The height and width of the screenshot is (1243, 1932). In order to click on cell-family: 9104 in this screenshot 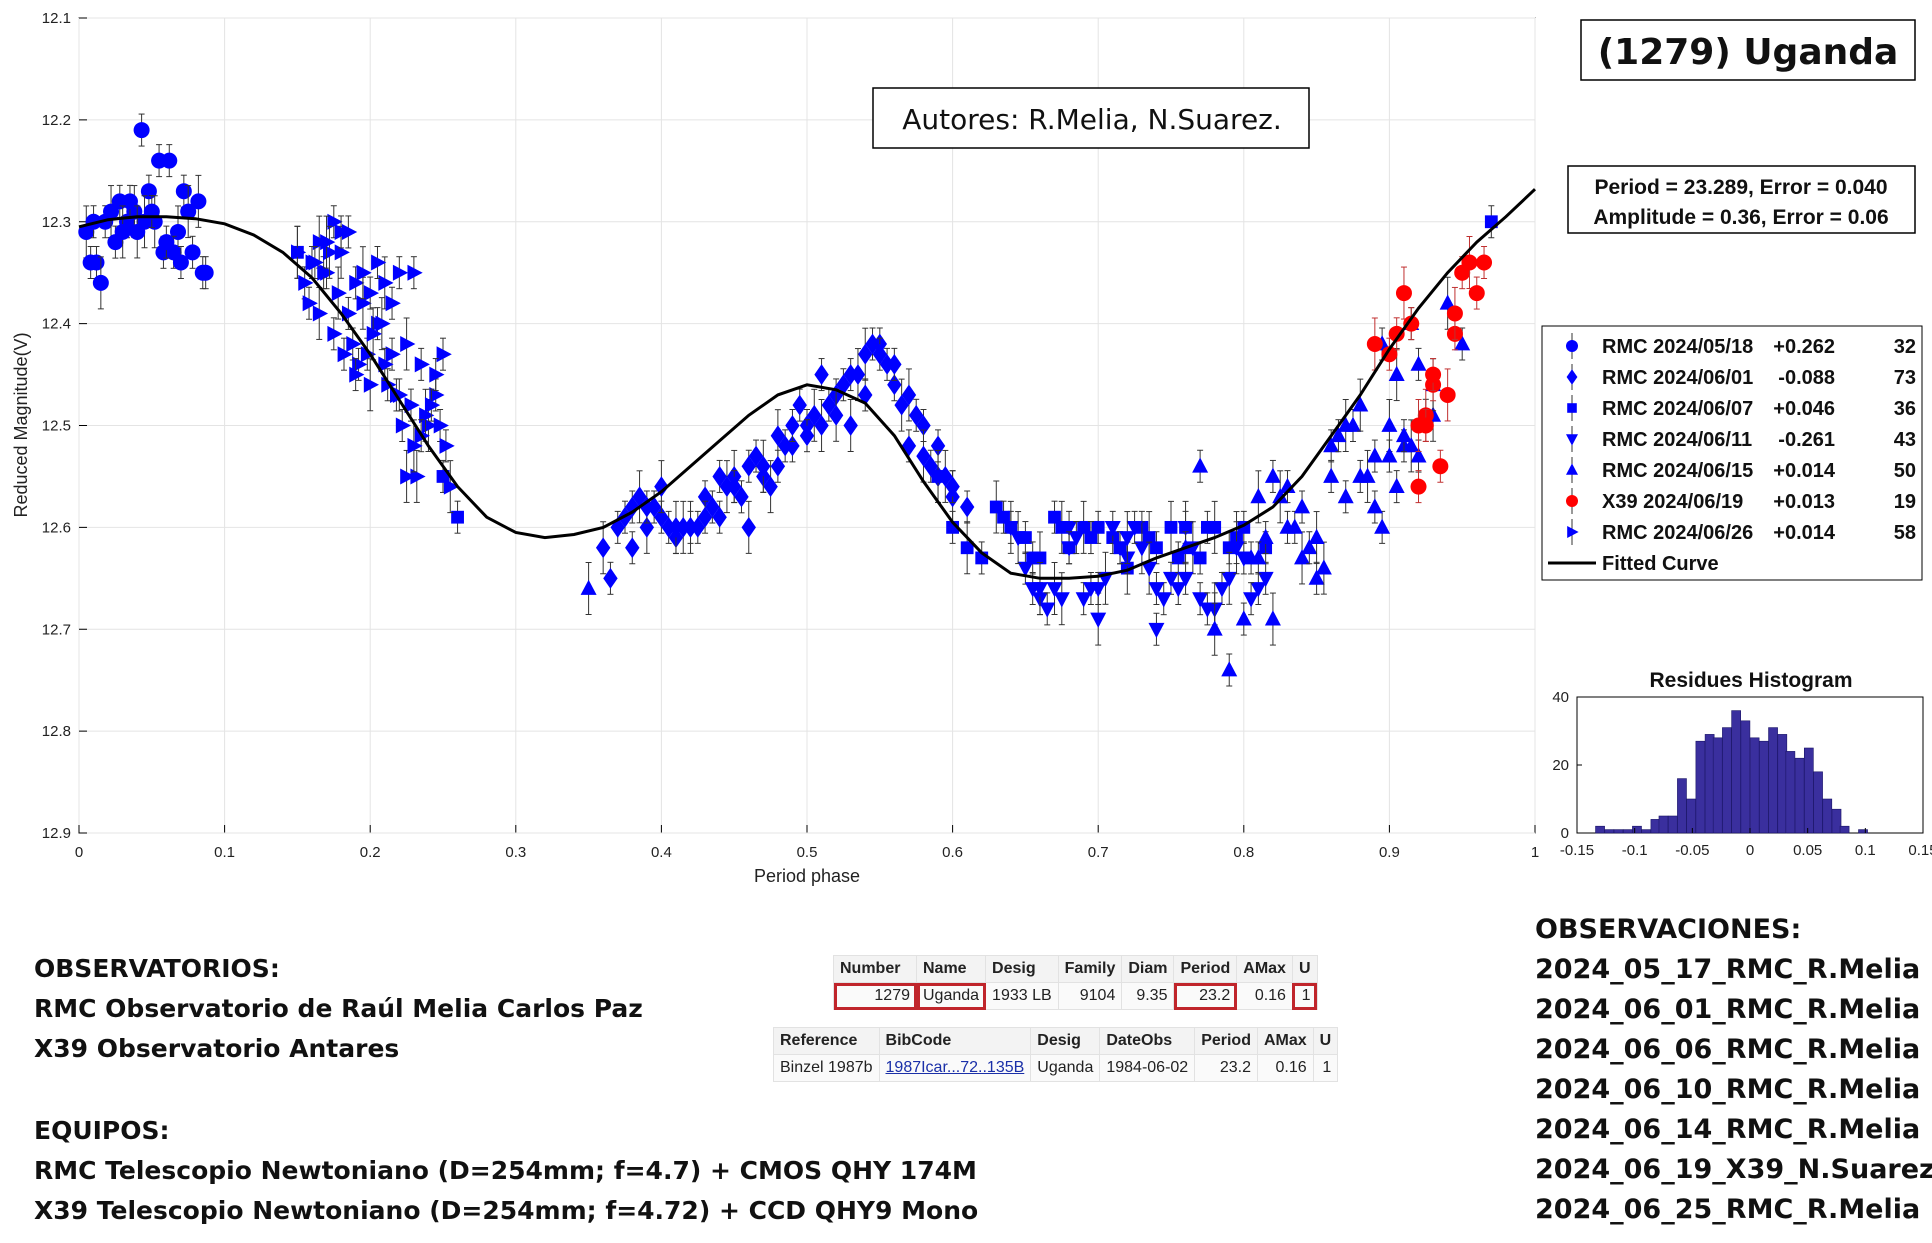, I will do `click(1090, 996)`.